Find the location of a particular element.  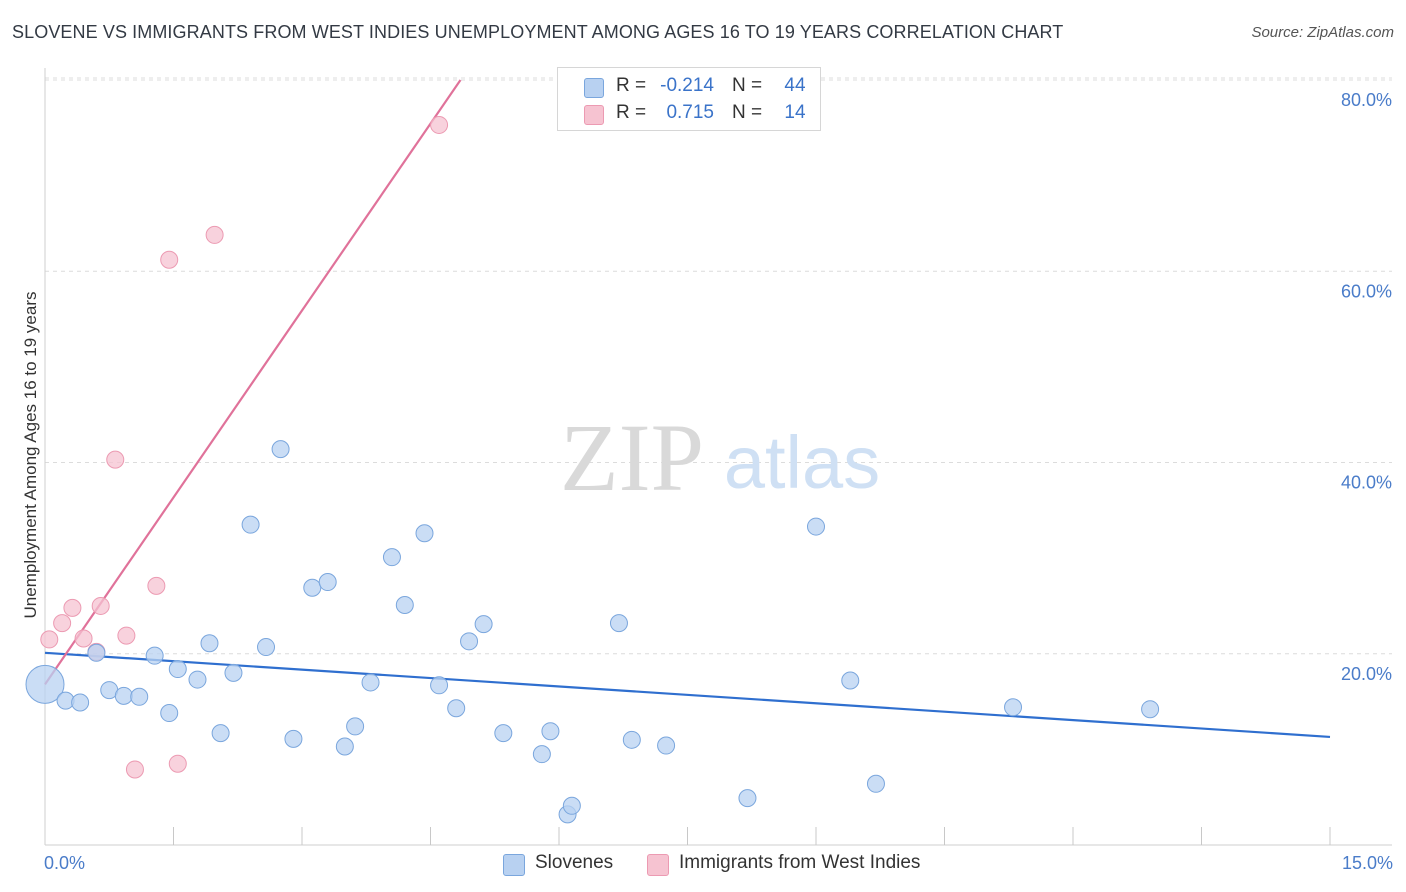

y-tick-label: 40.0% is located at coordinates (1366, 483).